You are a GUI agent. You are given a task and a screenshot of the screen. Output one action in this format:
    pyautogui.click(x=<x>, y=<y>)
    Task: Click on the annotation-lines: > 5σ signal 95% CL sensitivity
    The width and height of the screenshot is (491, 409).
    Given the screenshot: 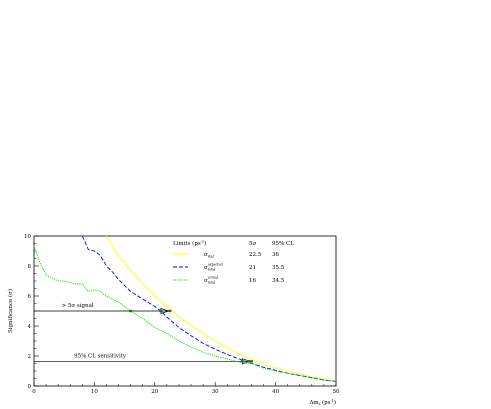 What is the action you would take?
    pyautogui.click(x=143, y=334)
    